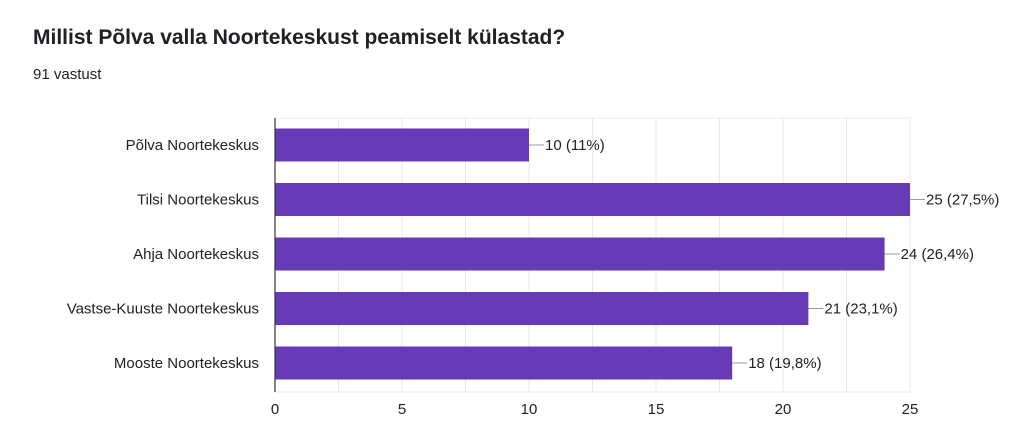 This screenshot has height=447, width=1024. What do you see at coordinates (656, 409) in the screenshot?
I see `x-tick-label: 15` at bounding box center [656, 409].